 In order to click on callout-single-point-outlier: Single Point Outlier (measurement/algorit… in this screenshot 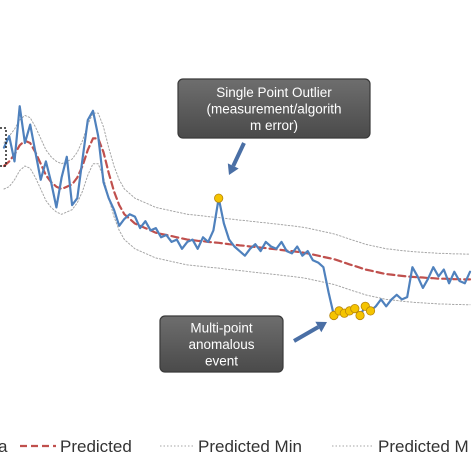, I will do `click(274, 126)`.